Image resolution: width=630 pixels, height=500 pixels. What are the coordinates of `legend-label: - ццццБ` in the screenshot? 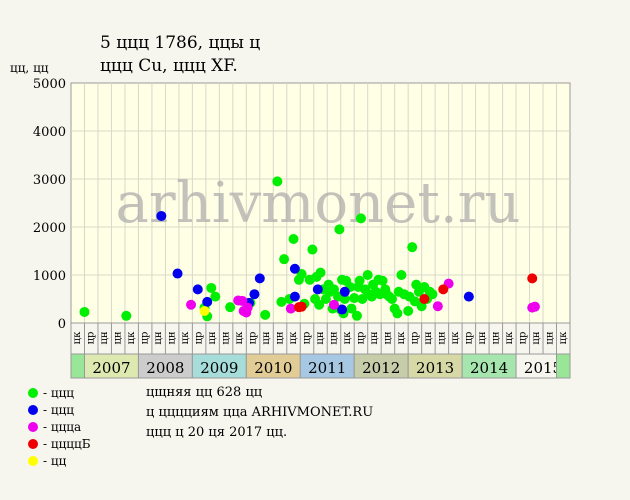 It's located at (67, 443).